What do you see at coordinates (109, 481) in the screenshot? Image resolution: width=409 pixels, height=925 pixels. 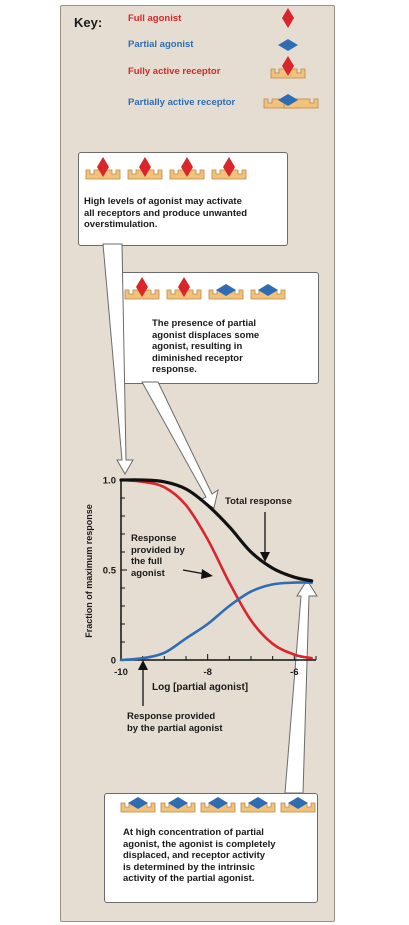 I see `y-tick-label: 1.0` at bounding box center [109, 481].